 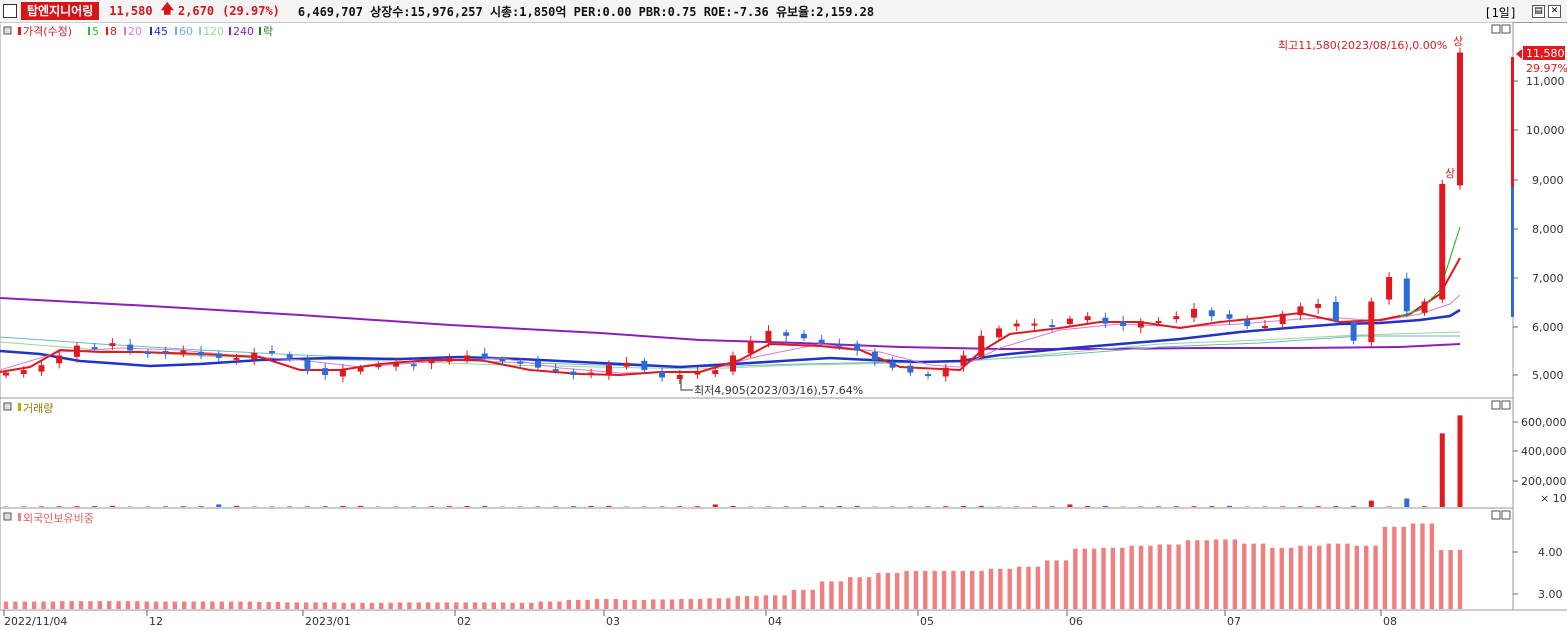 I want to click on x-tick: 08, so click(x=1390, y=621).